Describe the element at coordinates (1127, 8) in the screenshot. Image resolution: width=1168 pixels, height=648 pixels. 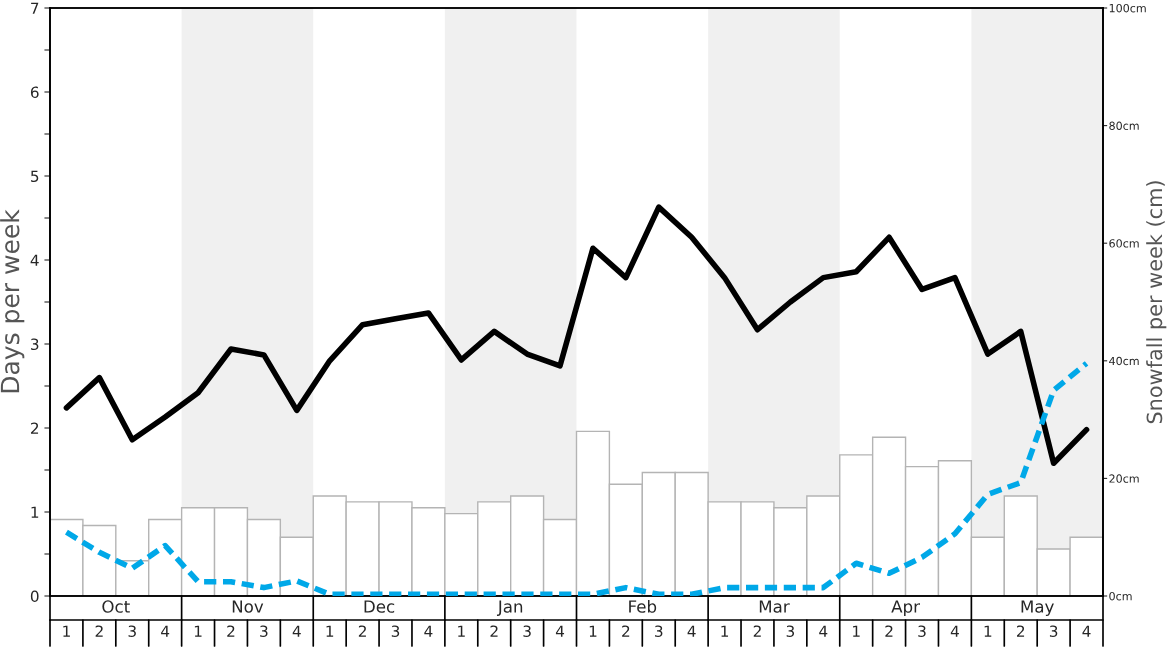
I see `y2-tick-label: 100cm` at that location.